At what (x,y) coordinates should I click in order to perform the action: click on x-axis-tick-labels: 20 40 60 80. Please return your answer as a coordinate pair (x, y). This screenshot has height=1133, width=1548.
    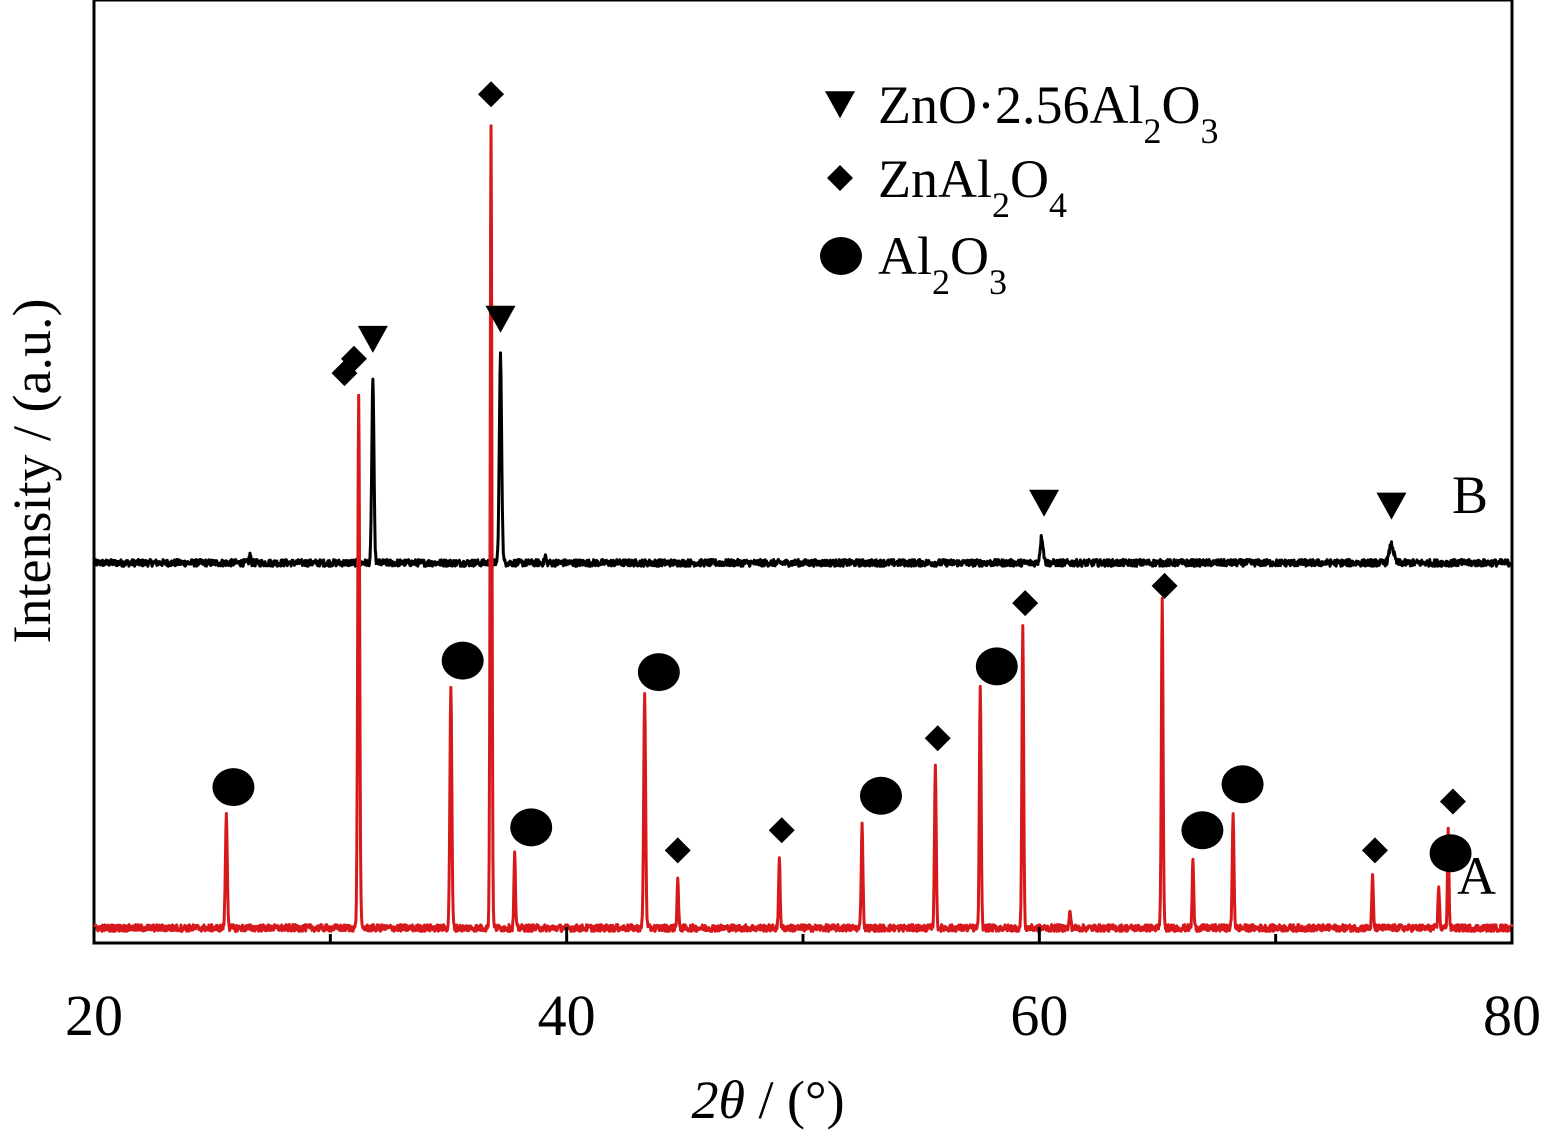
    Looking at the image, I should click on (803, 1015).